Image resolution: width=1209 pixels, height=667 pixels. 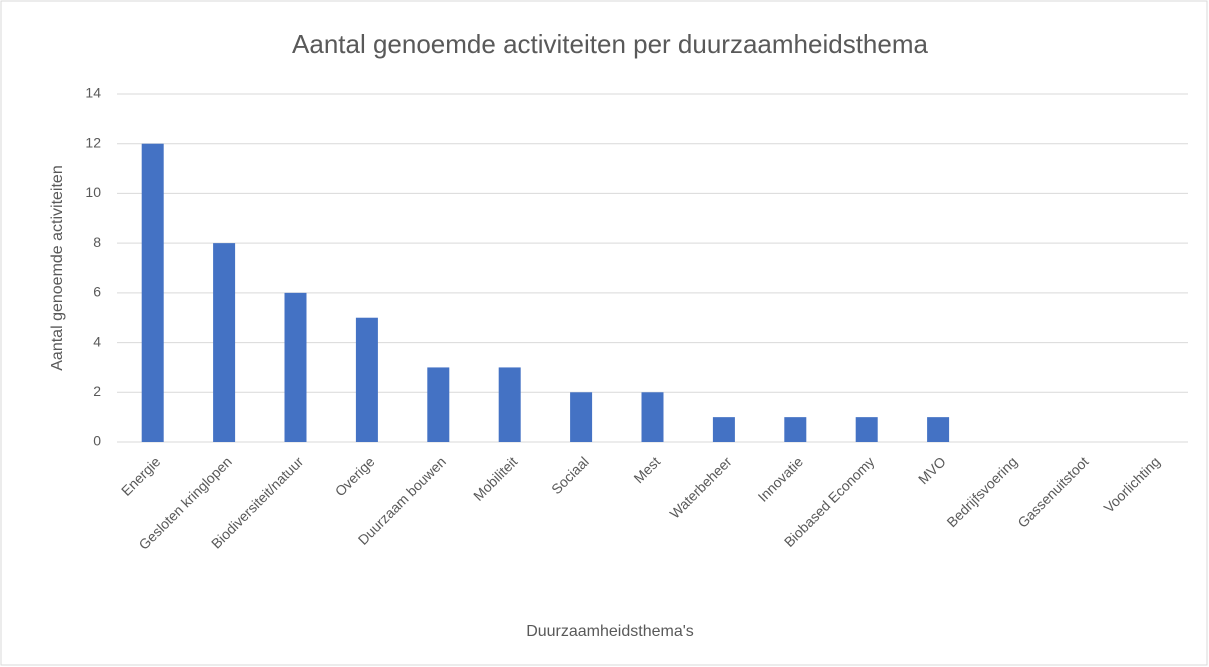 I want to click on x-axis-label: Duurzaamheidsthema's, so click(x=610, y=631).